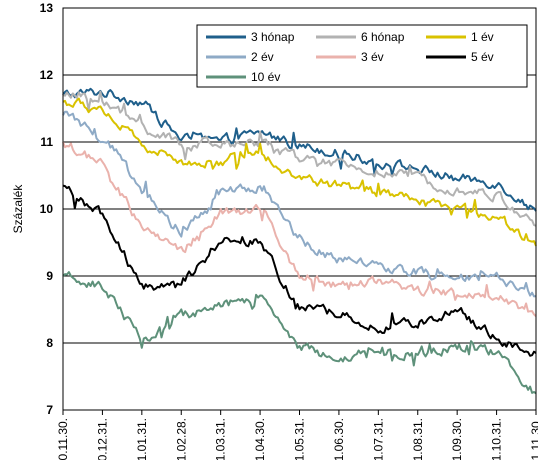 This screenshot has width=538, height=460. I want to click on legend-label: 3 év, so click(372, 57).